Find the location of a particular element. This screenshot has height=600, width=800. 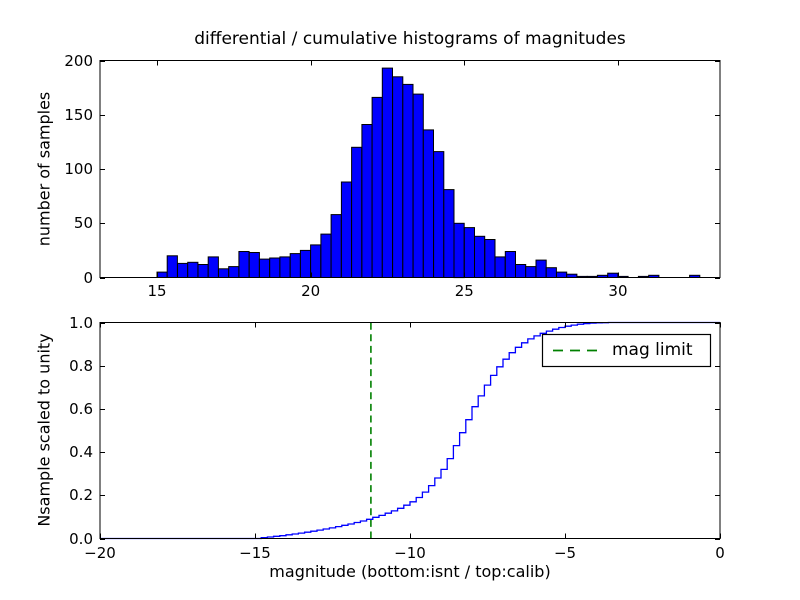

bottom-x-tick-label: 0 is located at coordinates (720, 552).